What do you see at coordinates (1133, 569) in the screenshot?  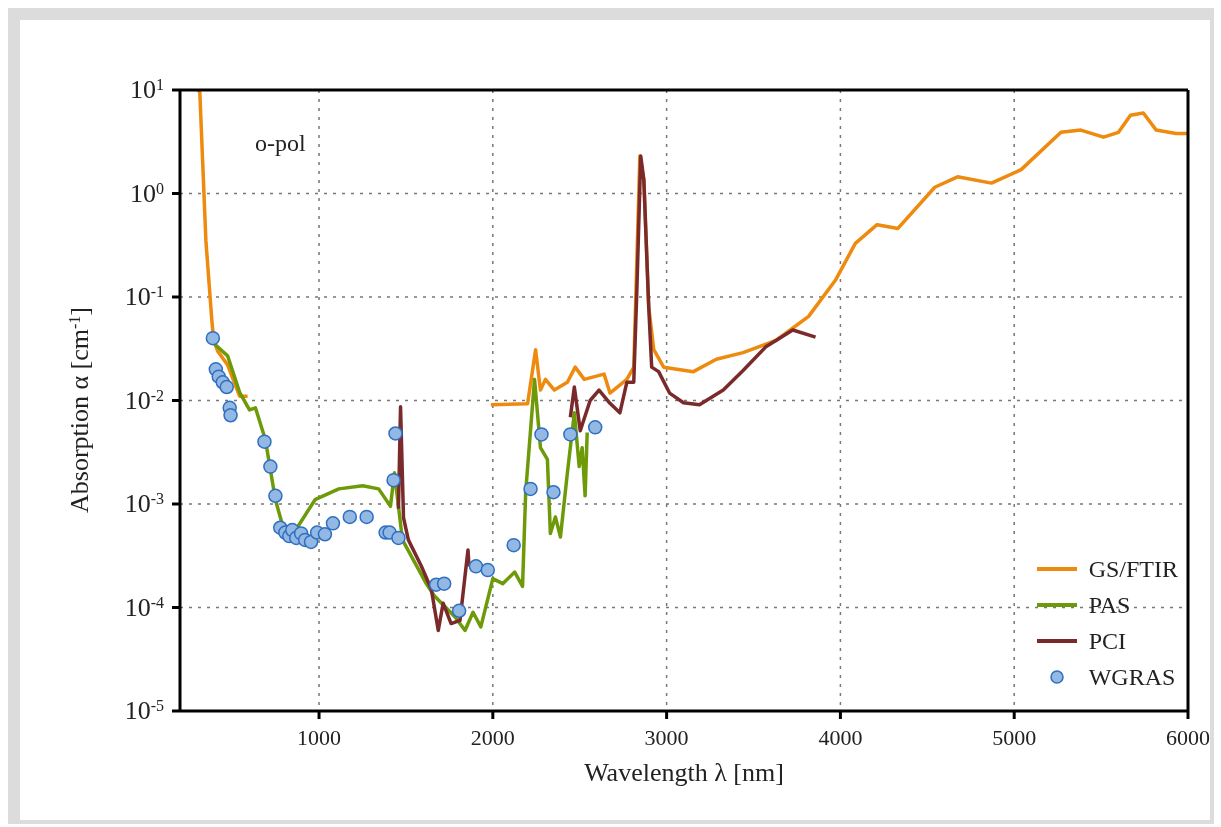 I see `legend-label: GS/FTIR` at bounding box center [1133, 569].